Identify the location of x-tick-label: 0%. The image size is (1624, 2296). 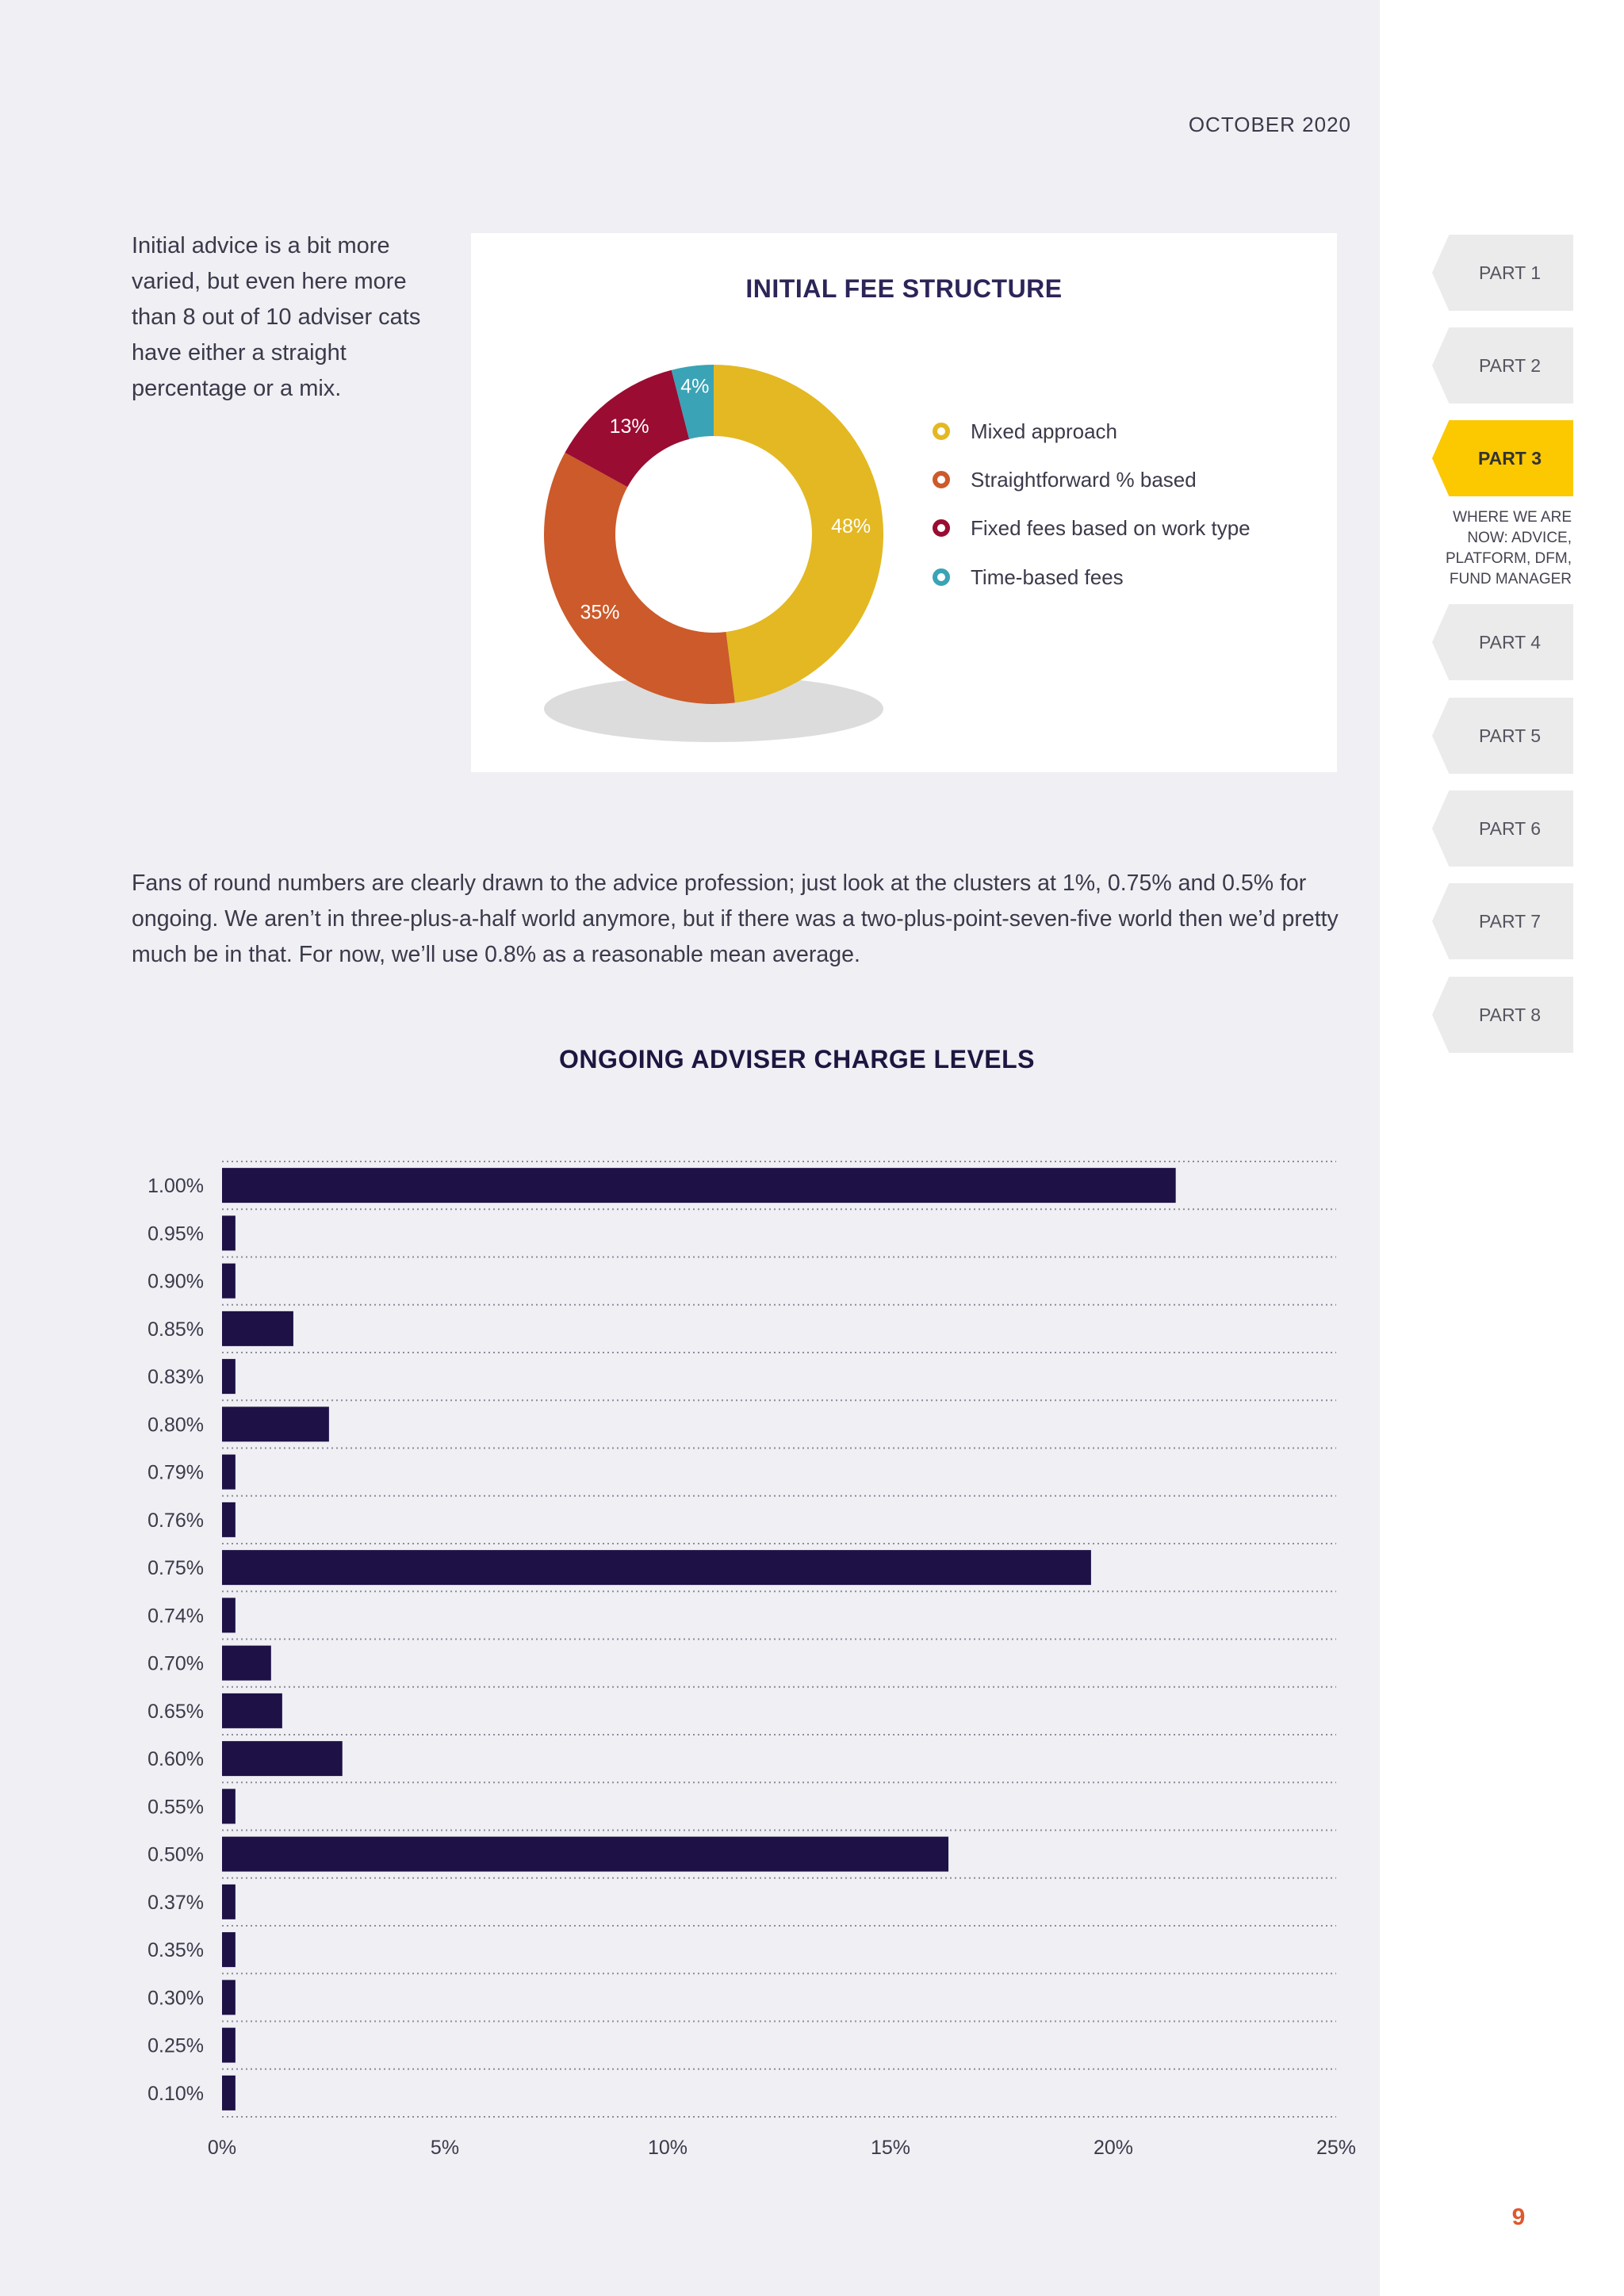
(222, 2148).